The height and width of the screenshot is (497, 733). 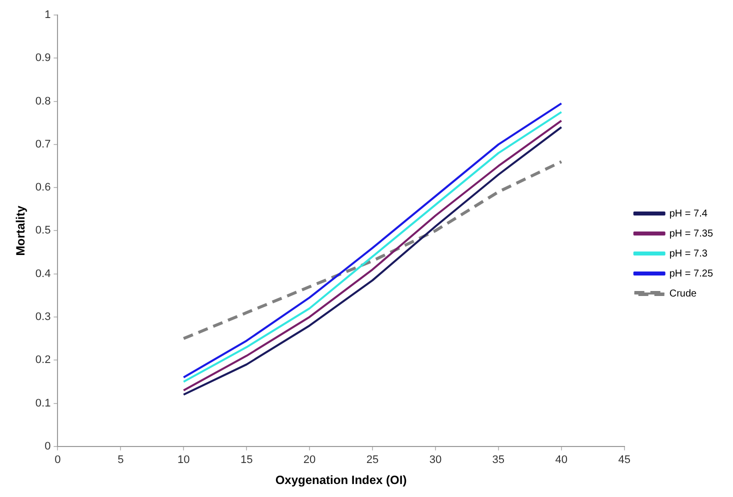 What do you see at coordinates (309, 460) in the screenshot?
I see `x-tick-label: 20` at bounding box center [309, 460].